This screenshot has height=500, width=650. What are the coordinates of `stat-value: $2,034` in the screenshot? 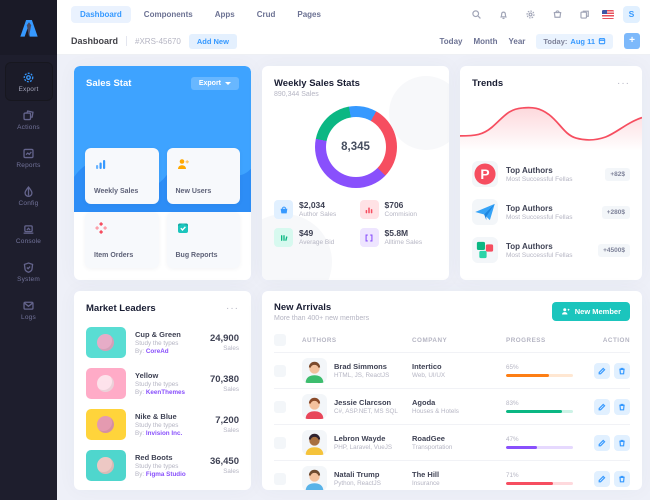 It's located at (312, 205).